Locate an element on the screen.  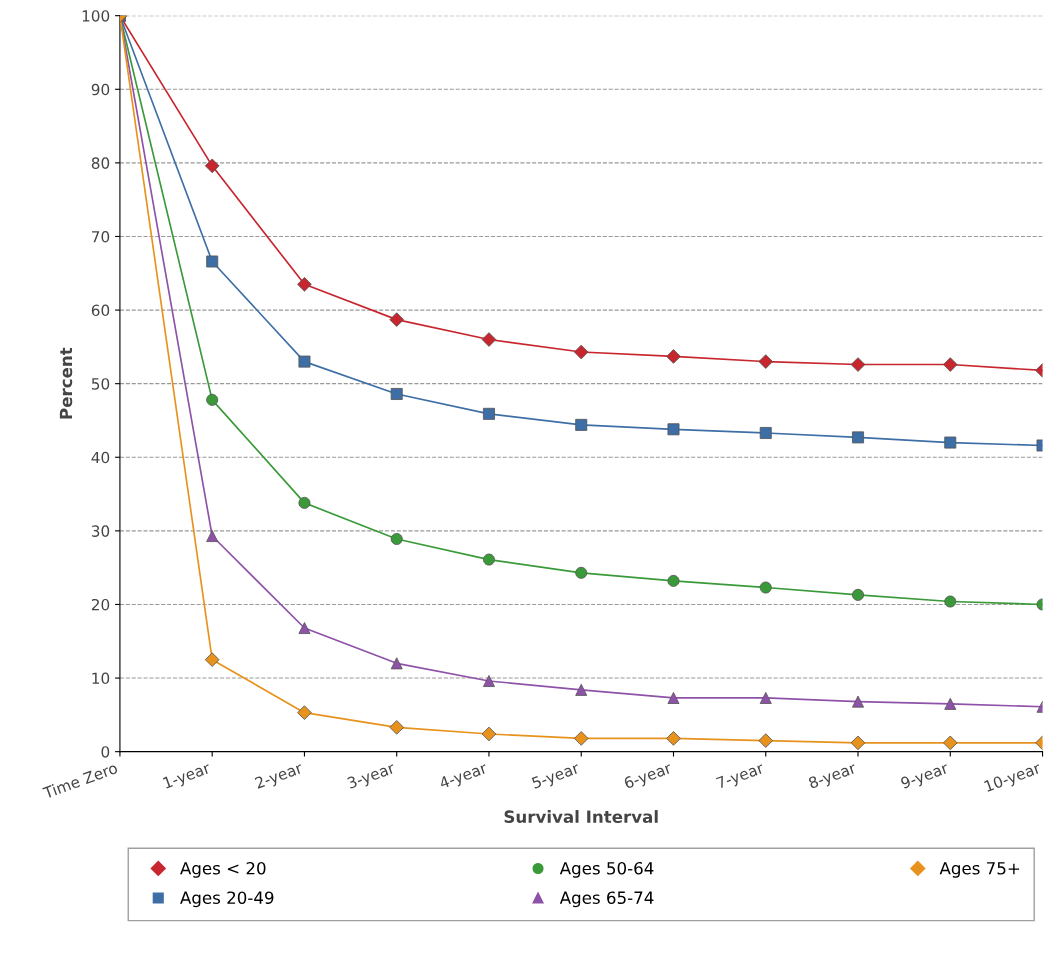
legend-label: Ages 75+ is located at coordinates (979, 870).